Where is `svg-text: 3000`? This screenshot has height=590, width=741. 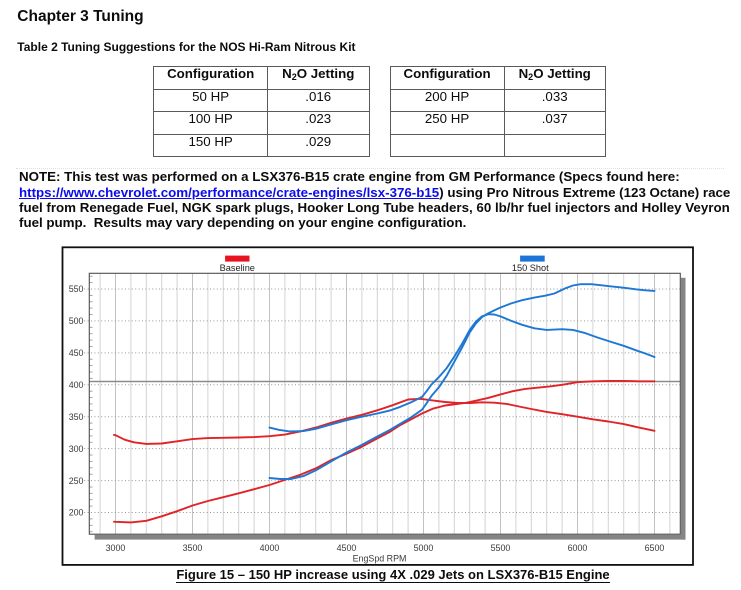 svg-text: 3000 is located at coordinates (116, 548).